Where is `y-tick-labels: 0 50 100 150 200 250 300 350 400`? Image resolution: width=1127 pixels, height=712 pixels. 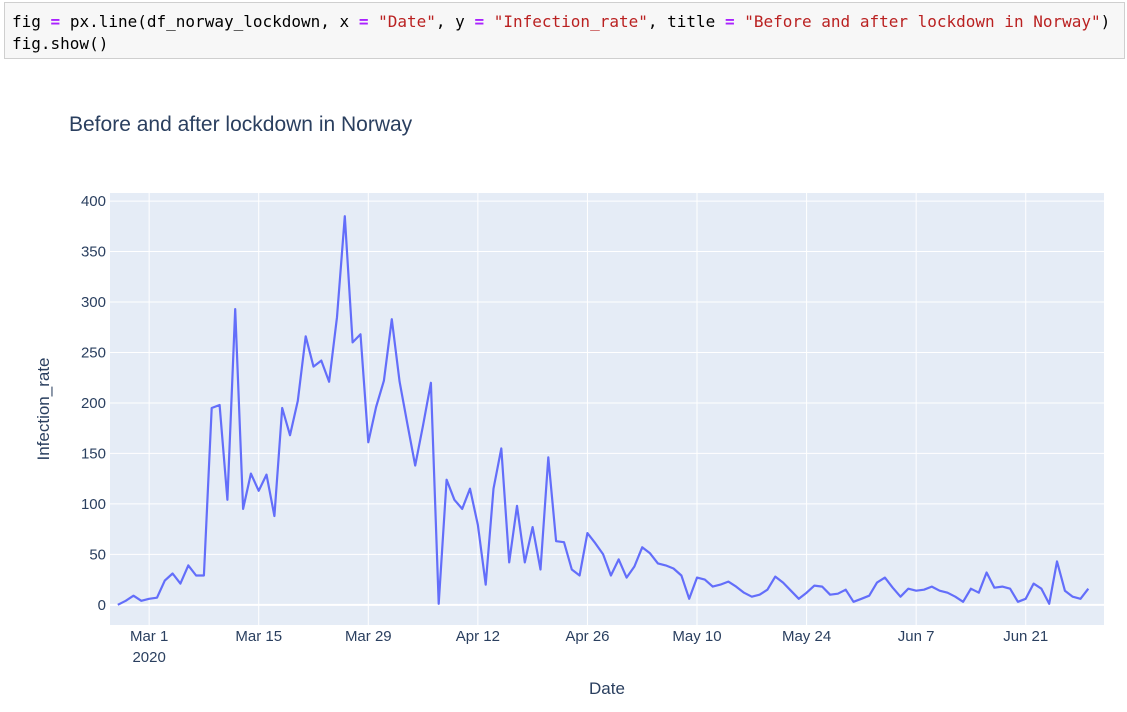 y-tick-labels: 0 50 100 150 200 250 300 350 400 is located at coordinates (93, 403).